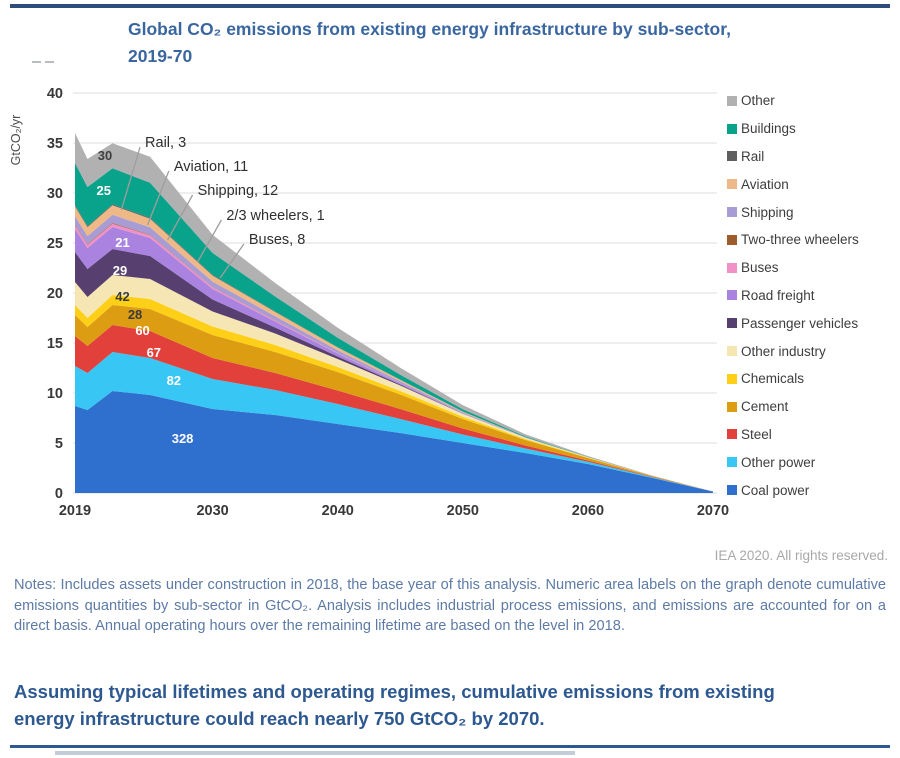 The image size is (900, 758). I want to click on legend-item-buses: Buses, so click(812, 268).